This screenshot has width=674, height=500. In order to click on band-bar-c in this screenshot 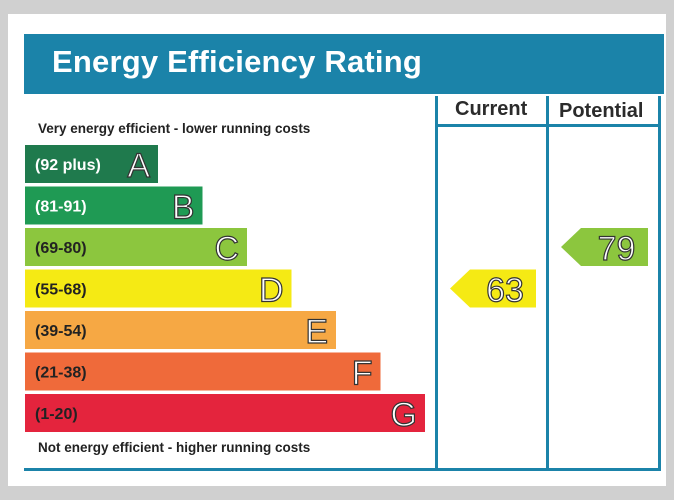, I will do `click(136, 247)`.